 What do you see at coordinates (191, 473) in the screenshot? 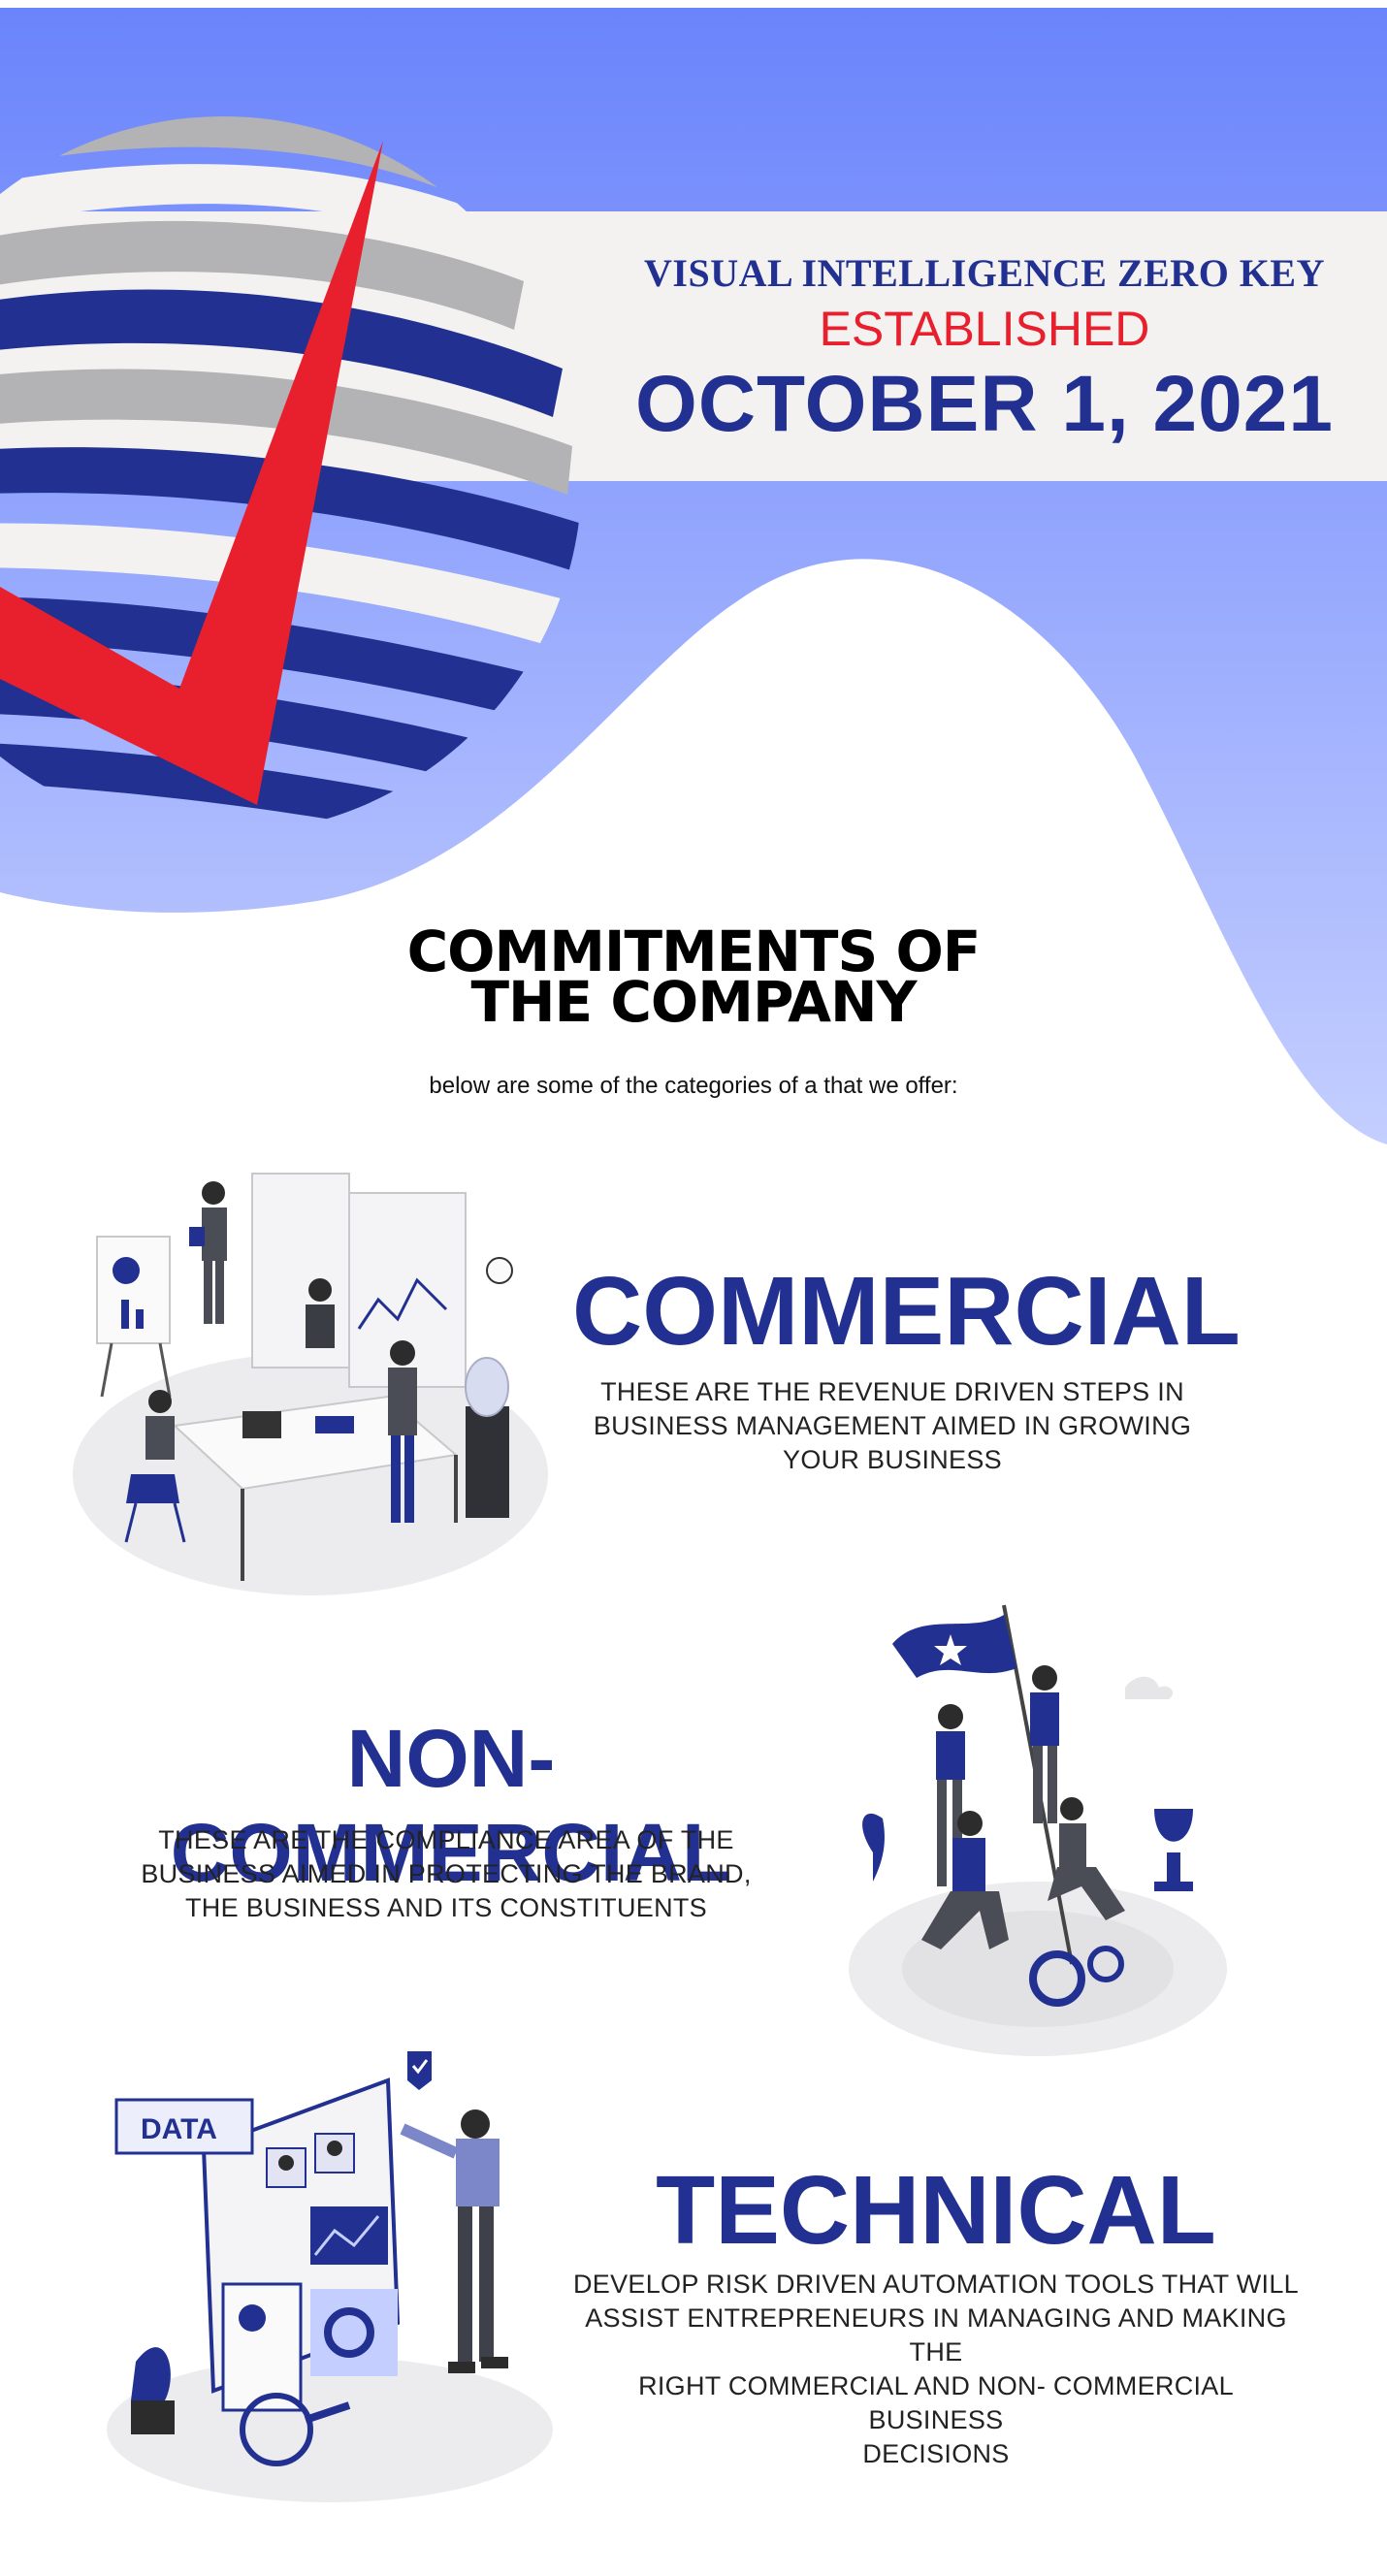
I see `logo-checkmark` at bounding box center [191, 473].